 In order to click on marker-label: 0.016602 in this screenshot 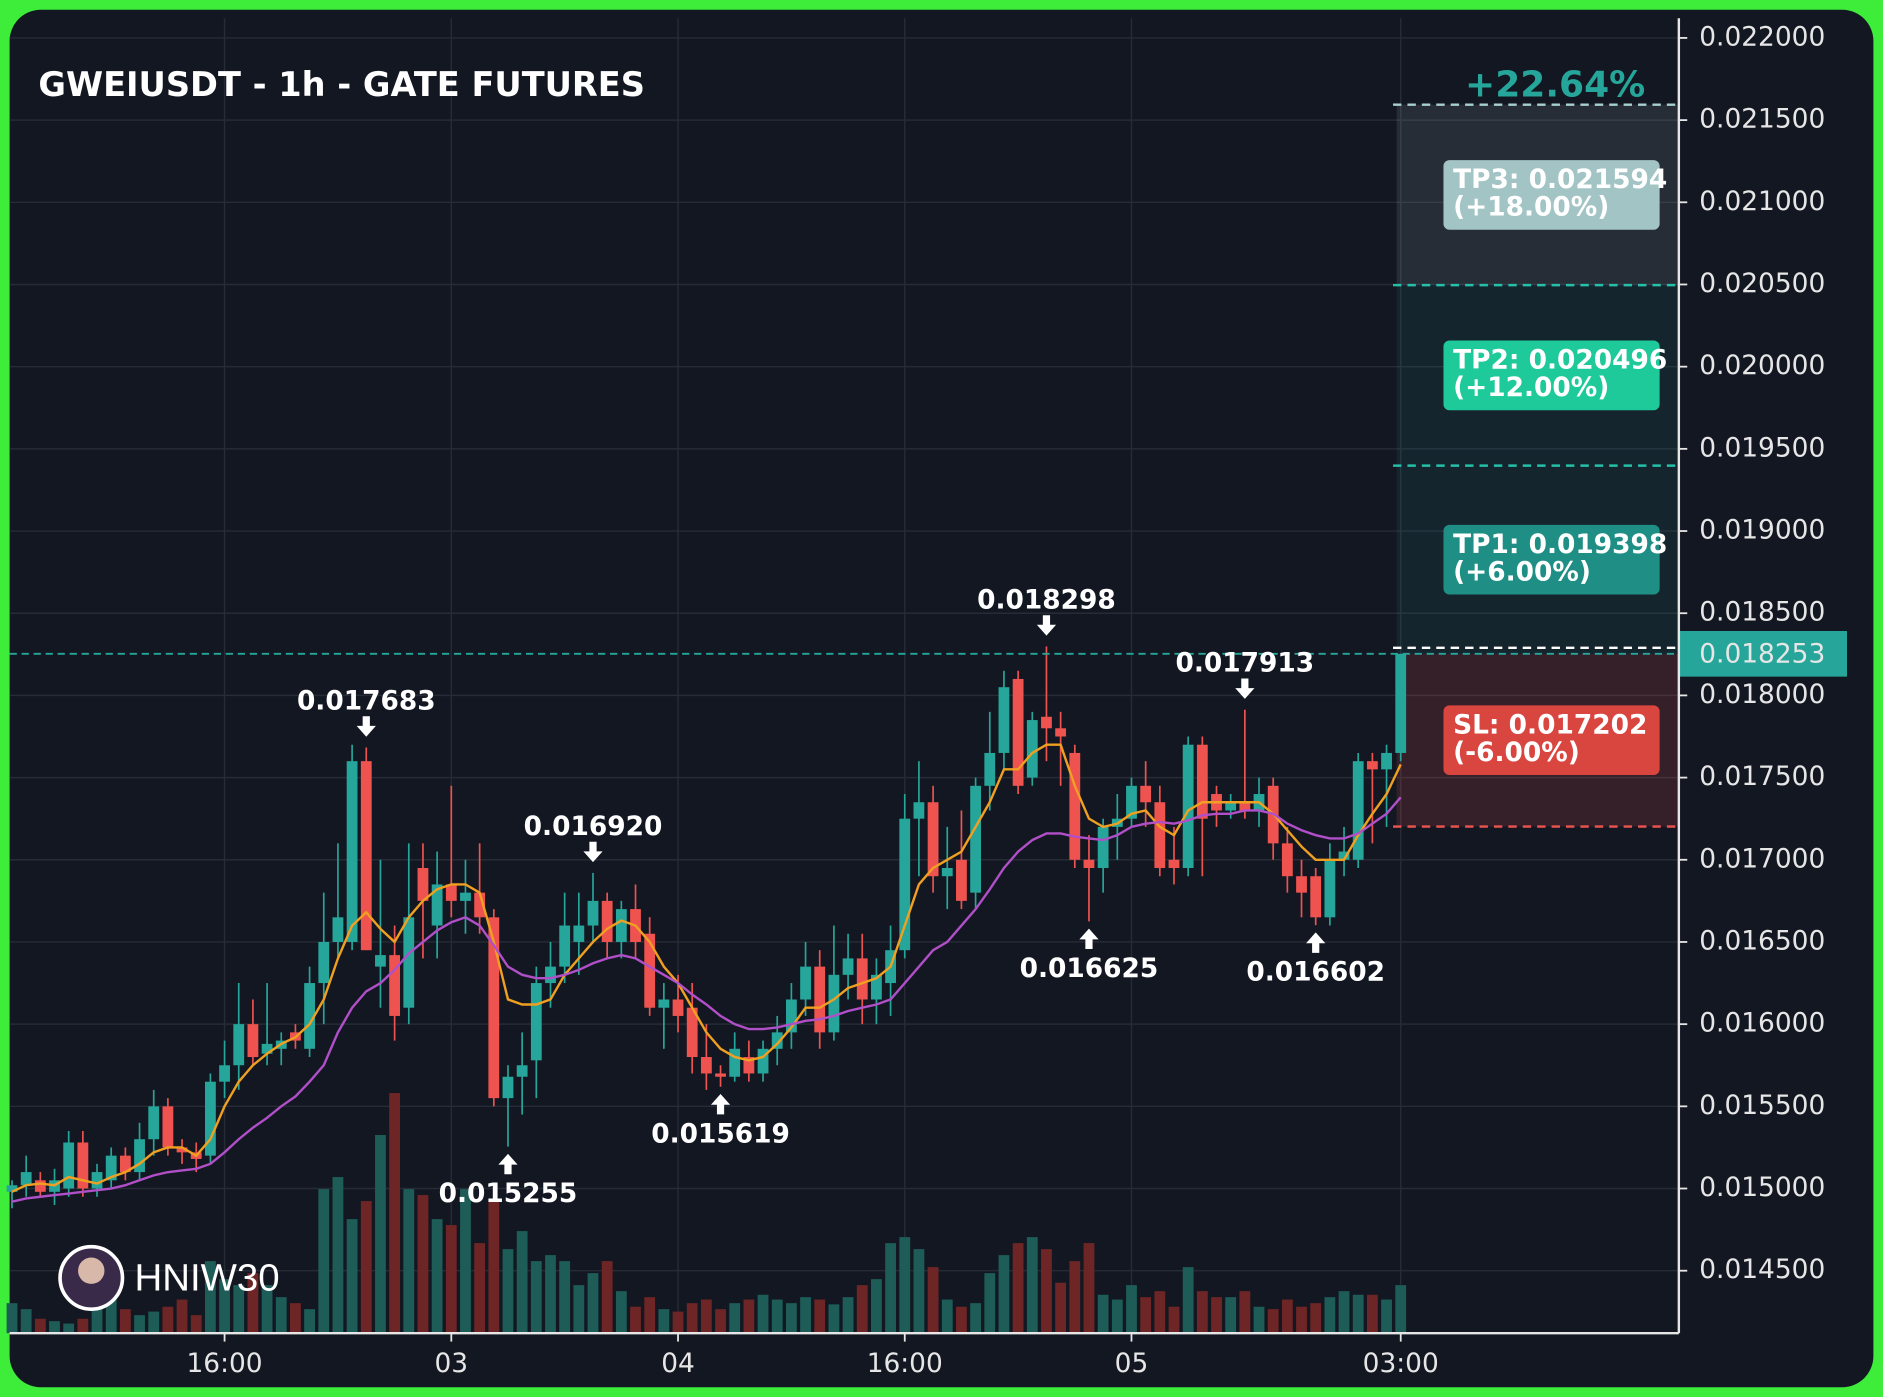, I will do `click(1315, 972)`.